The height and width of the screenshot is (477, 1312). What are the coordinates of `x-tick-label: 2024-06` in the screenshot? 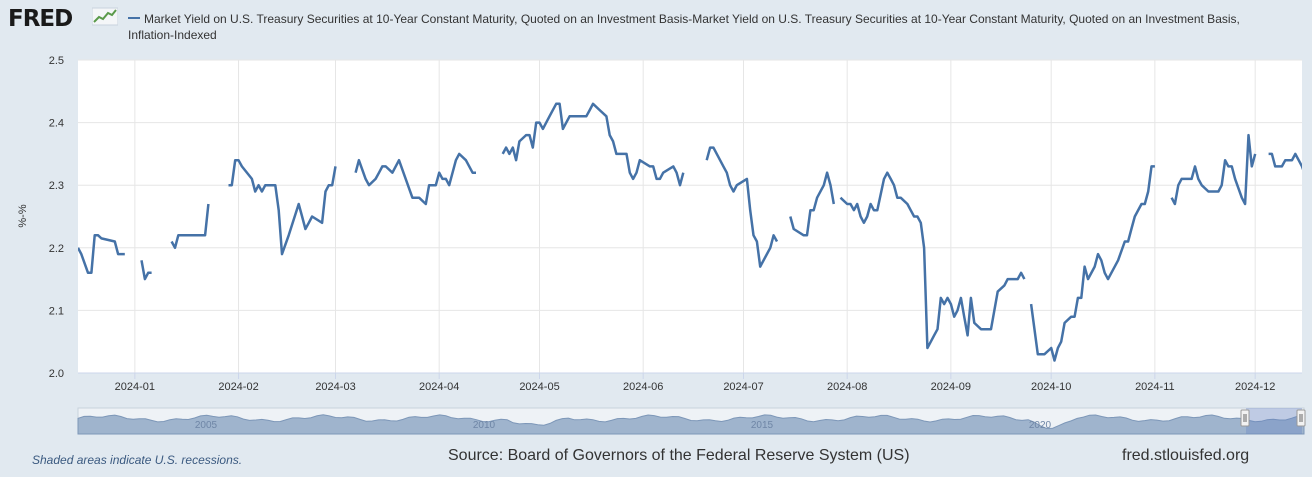 It's located at (643, 387).